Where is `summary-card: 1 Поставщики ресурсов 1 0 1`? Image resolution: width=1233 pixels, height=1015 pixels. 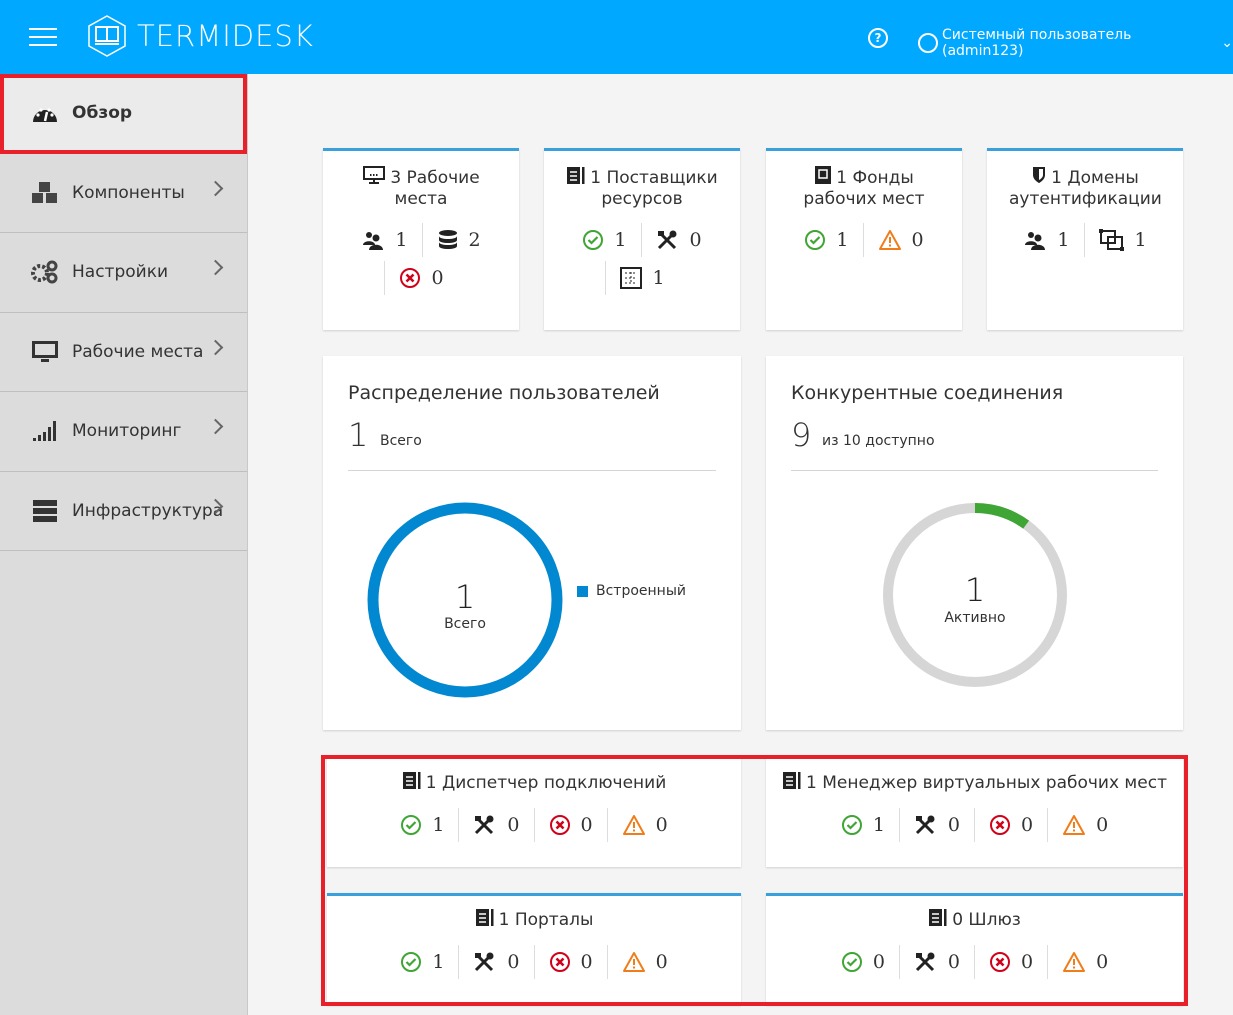
summary-card: 1 Поставщики ресурсов 1 0 1 is located at coordinates (642, 239).